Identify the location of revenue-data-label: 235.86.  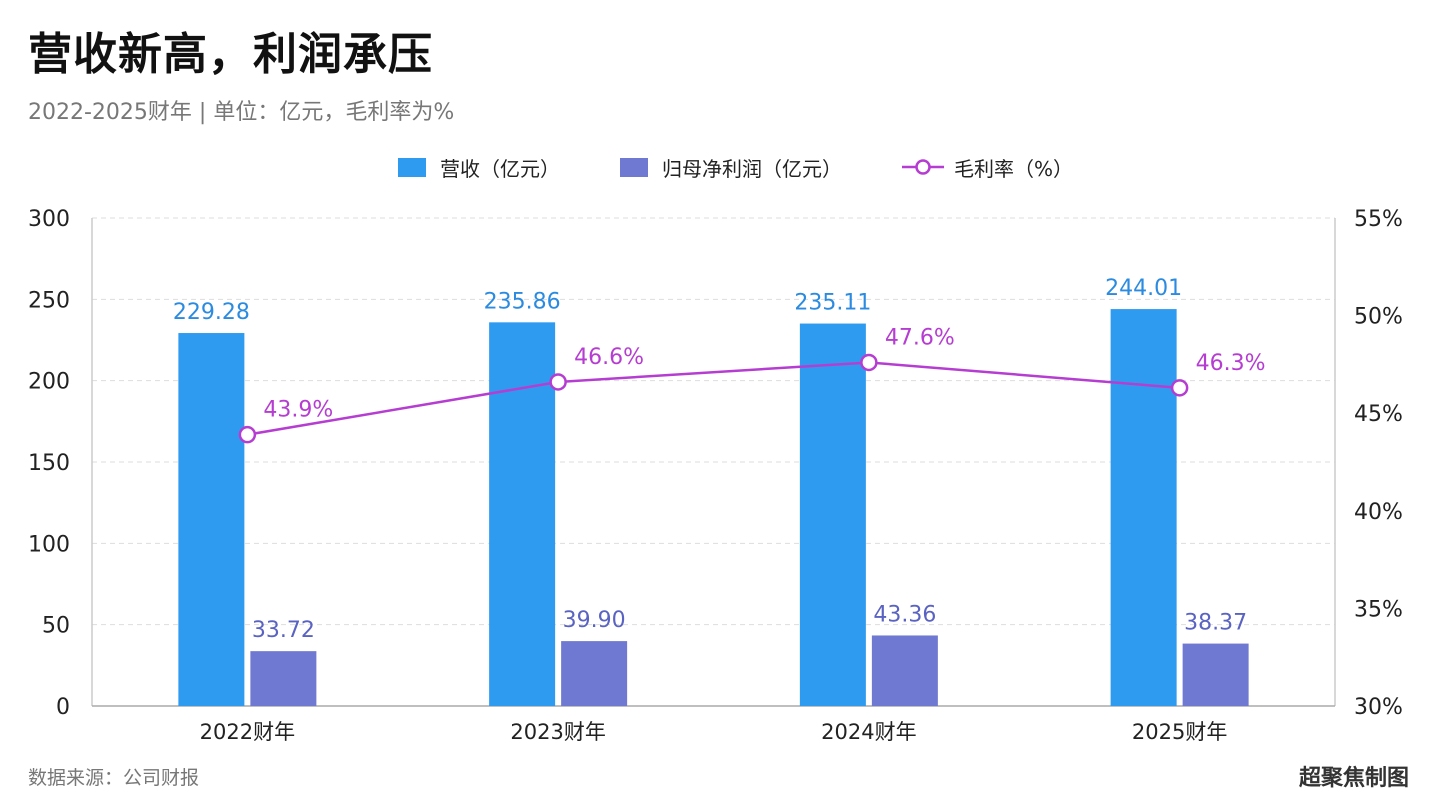
(522, 301).